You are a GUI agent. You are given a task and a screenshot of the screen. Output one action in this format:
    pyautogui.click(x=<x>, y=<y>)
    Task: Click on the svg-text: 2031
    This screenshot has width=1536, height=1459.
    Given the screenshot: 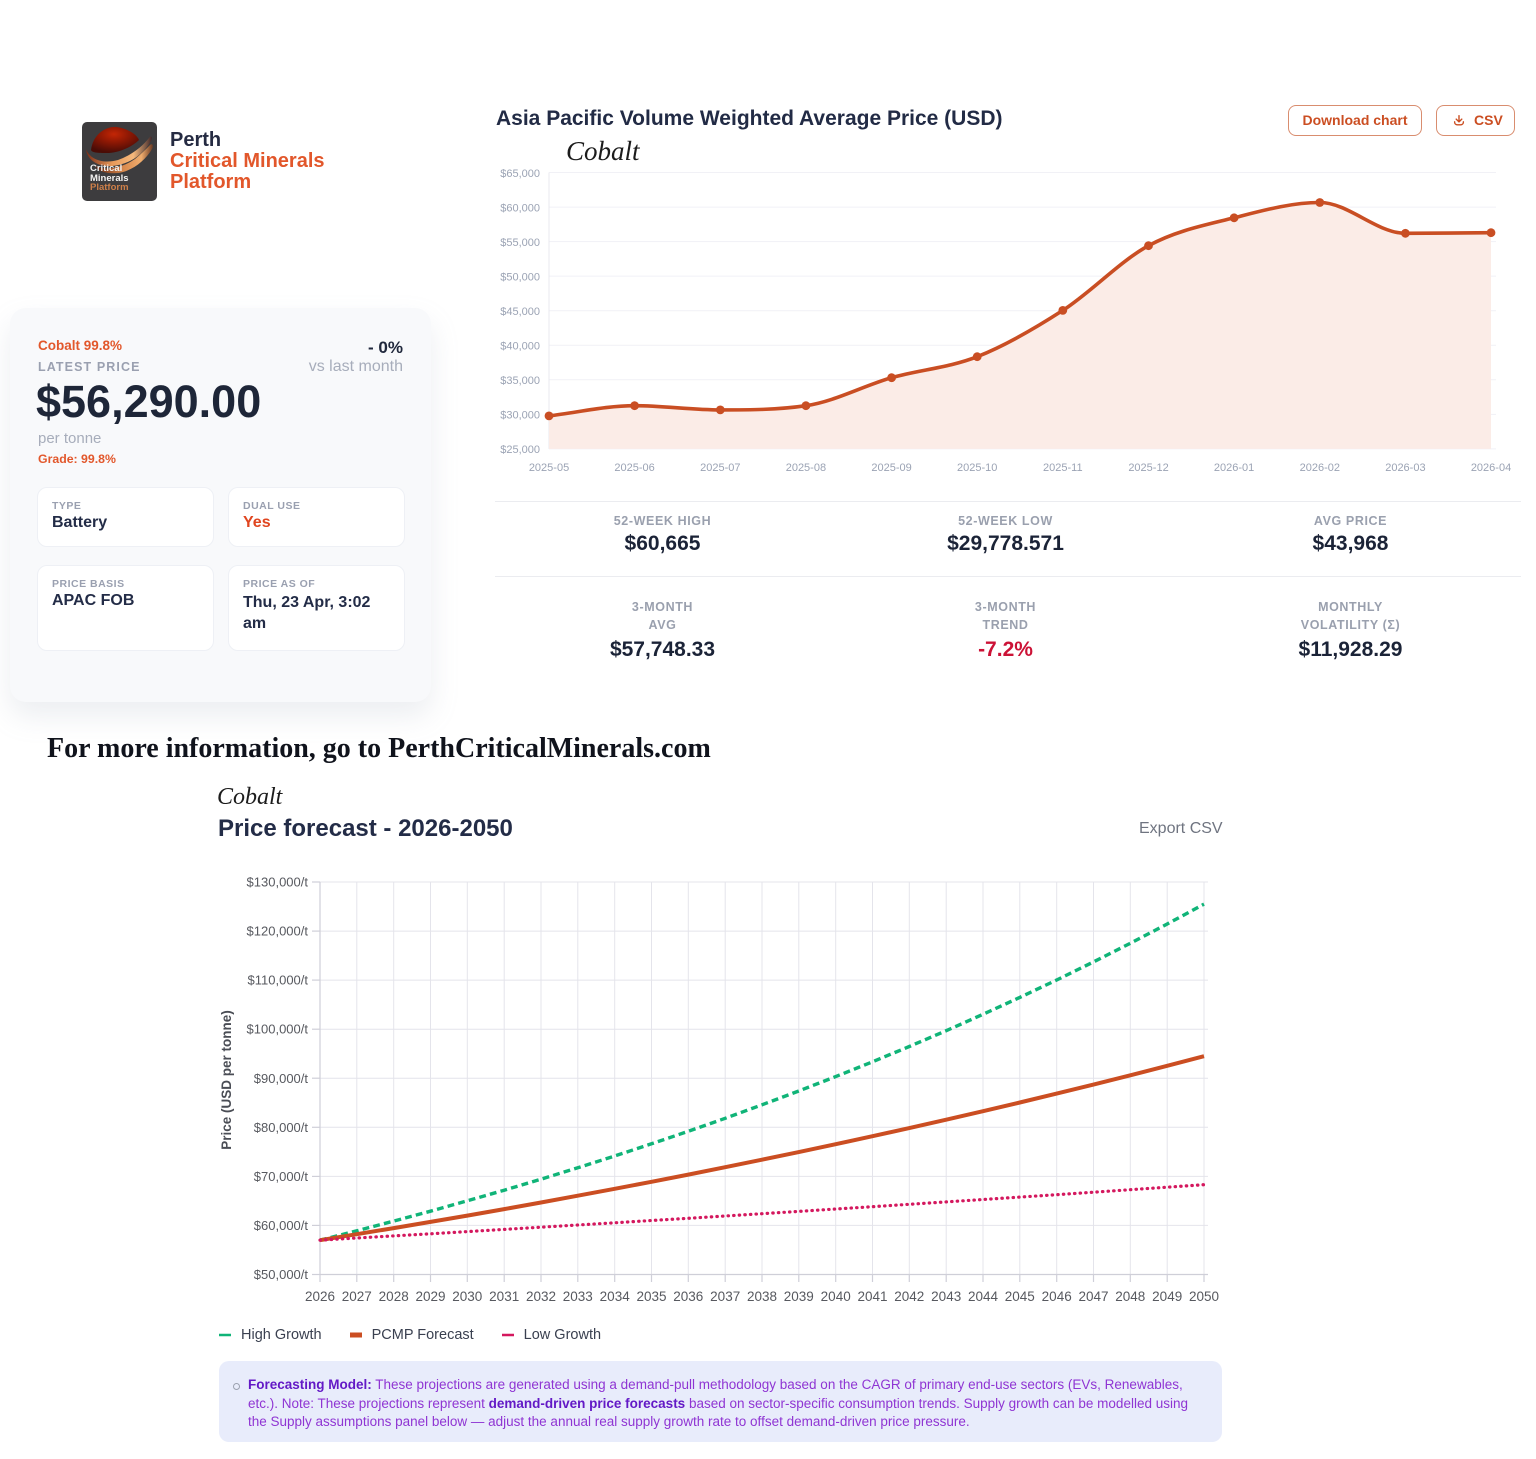 What is the action you would take?
    pyautogui.click(x=504, y=1296)
    